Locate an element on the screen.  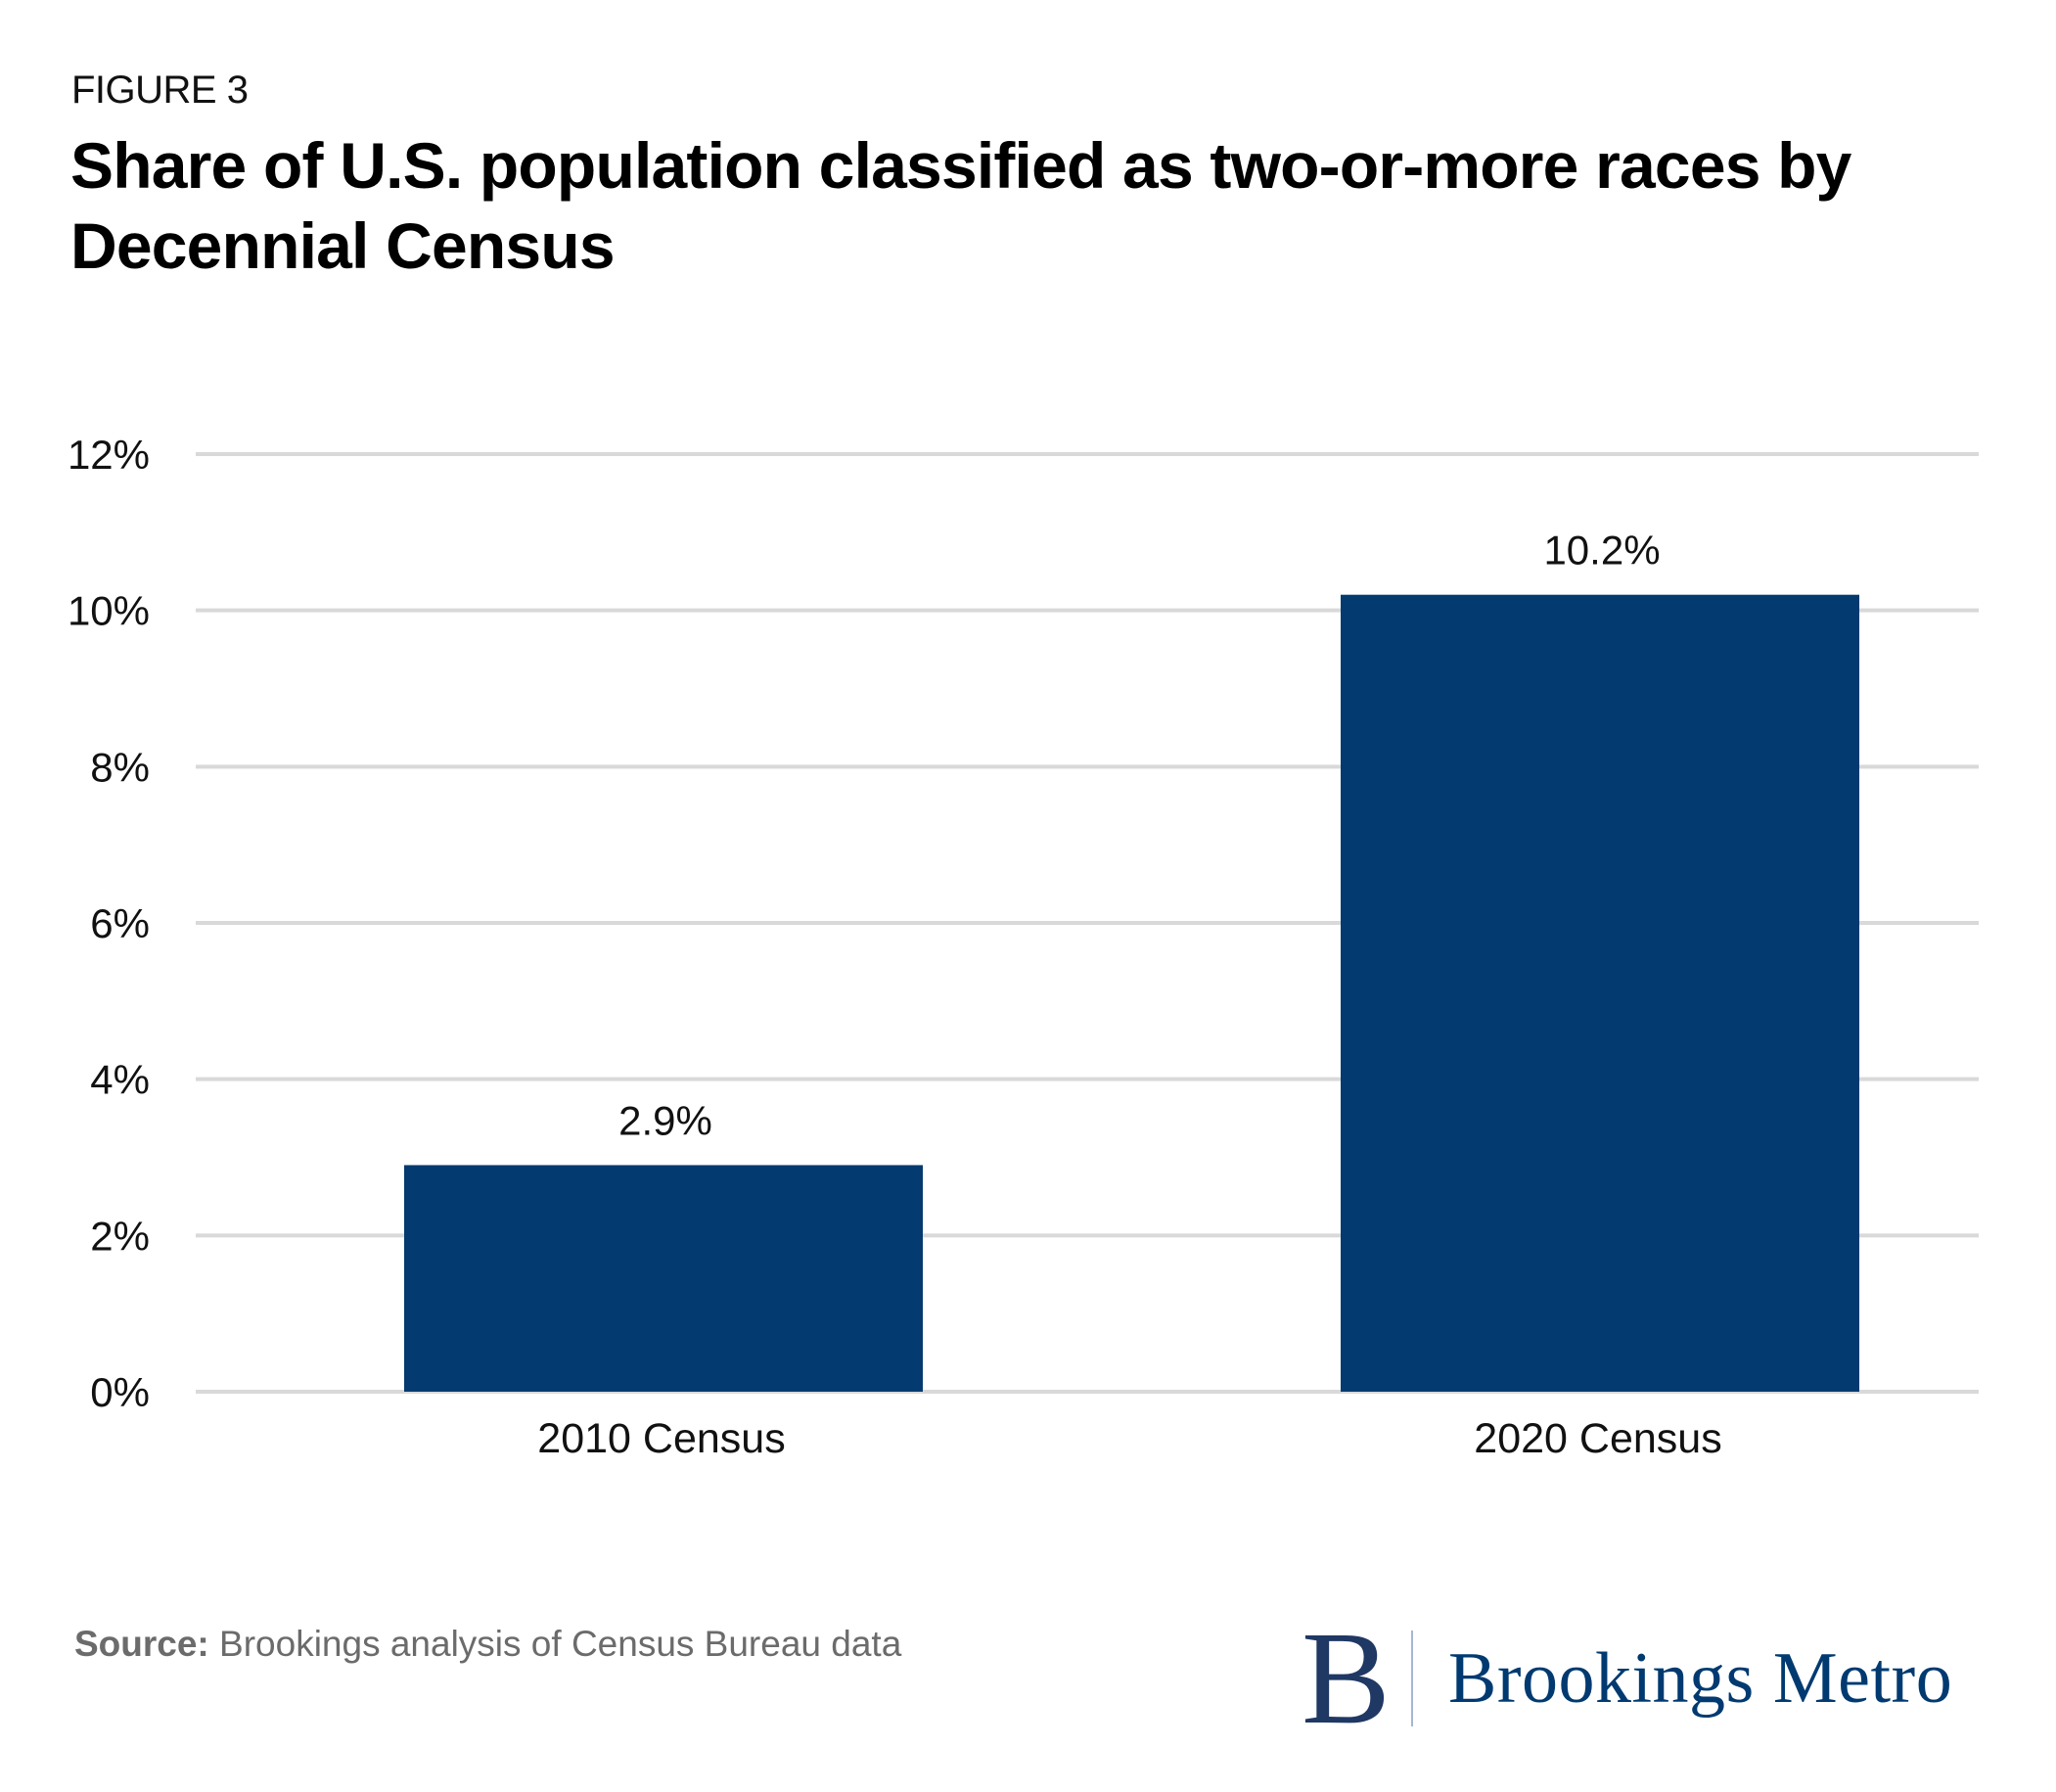
y-tick-label: 12% is located at coordinates (109, 455).